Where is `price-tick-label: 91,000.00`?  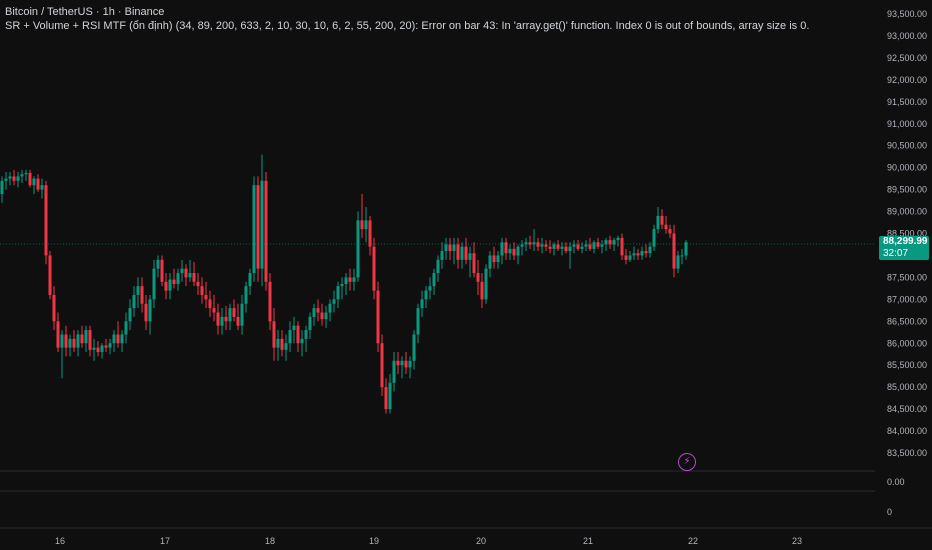
price-tick-label: 91,000.00 is located at coordinates (907, 124).